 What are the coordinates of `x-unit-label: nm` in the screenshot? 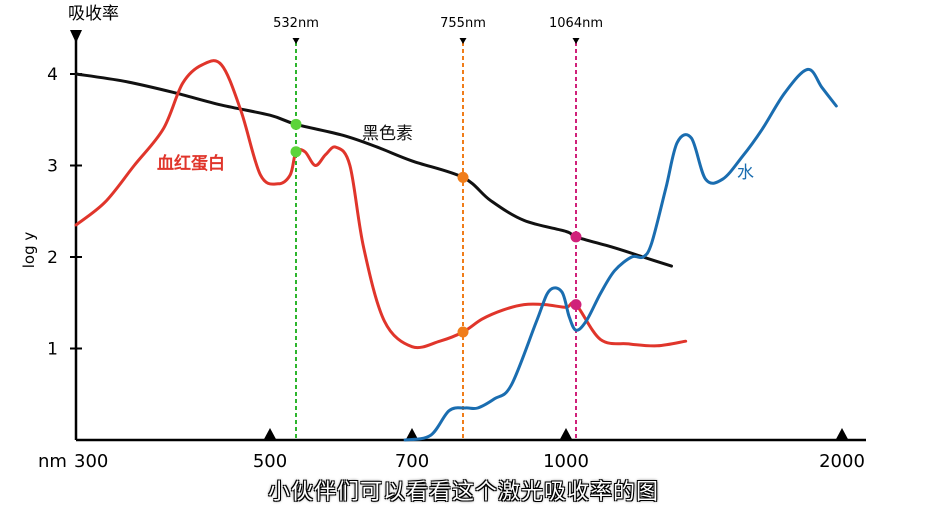 It's located at (52, 461).